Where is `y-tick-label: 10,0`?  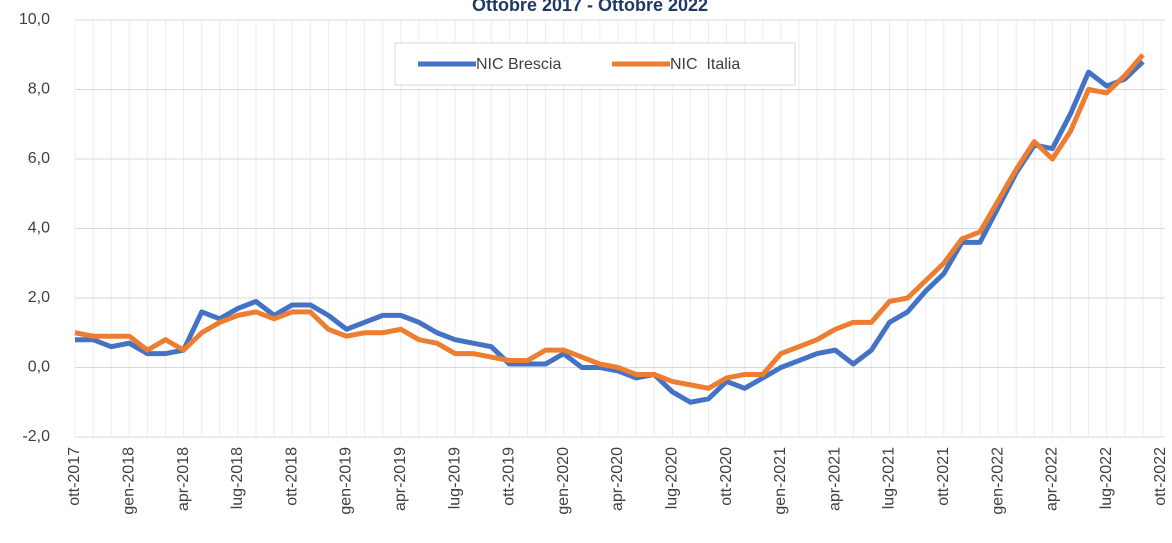 y-tick-label: 10,0 is located at coordinates (34, 19).